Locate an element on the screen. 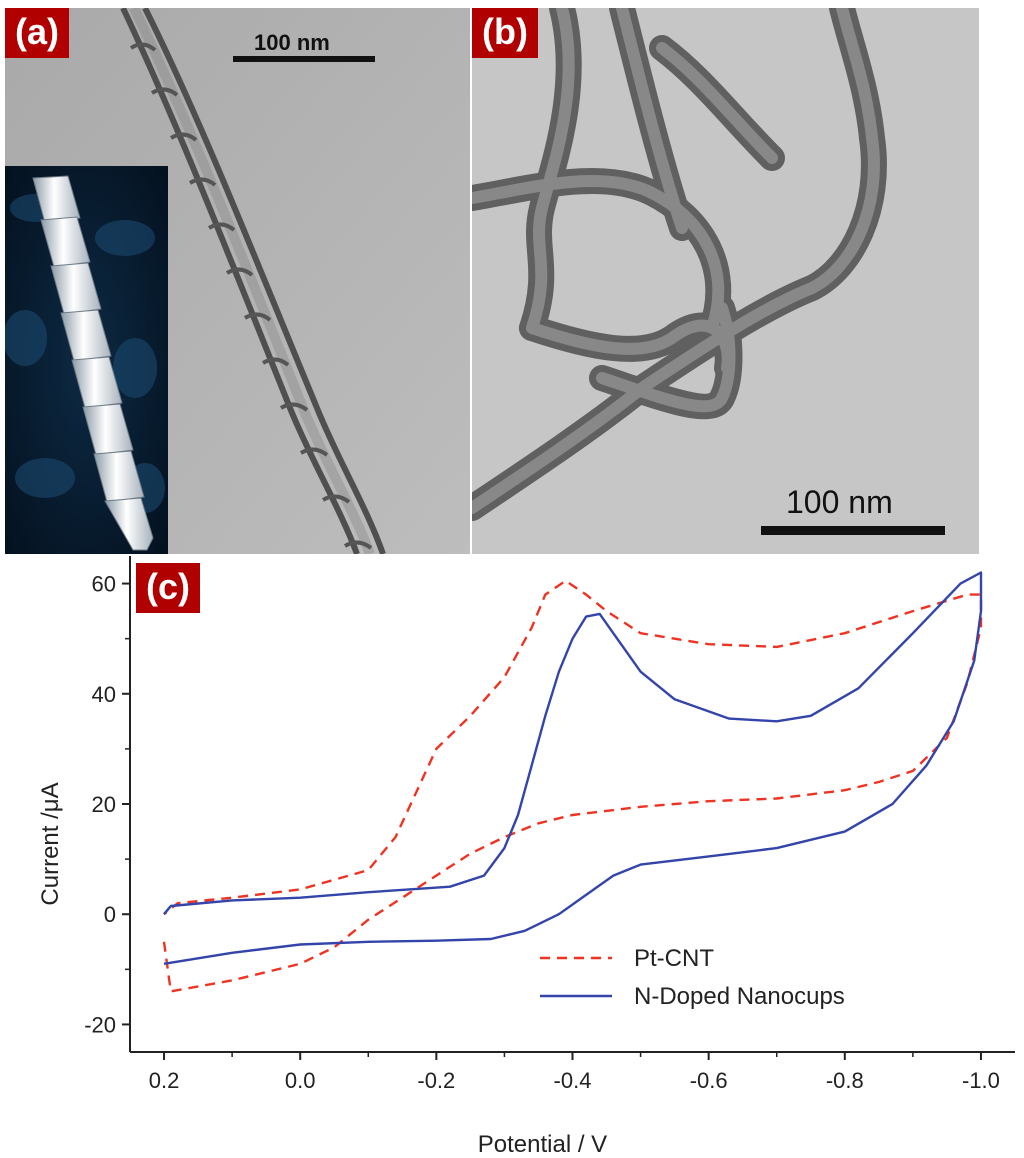 The height and width of the screenshot is (1158, 1024). y-axis-title: Current /μA is located at coordinates (50, 843).